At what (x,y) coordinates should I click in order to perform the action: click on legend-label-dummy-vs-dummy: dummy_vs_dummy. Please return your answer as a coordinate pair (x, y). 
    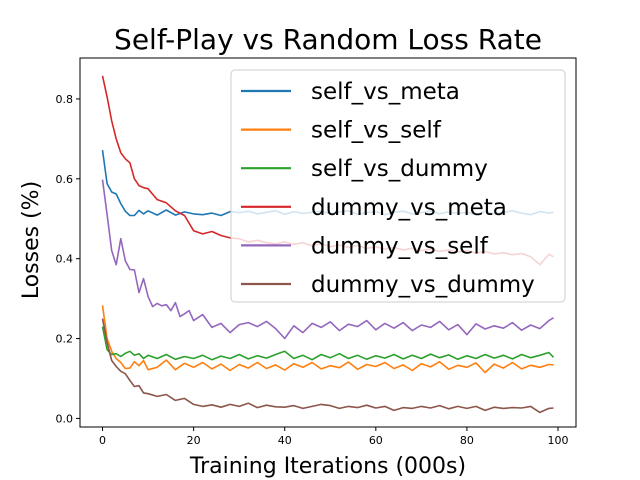
    Looking at the image, I should click on (423, 285).